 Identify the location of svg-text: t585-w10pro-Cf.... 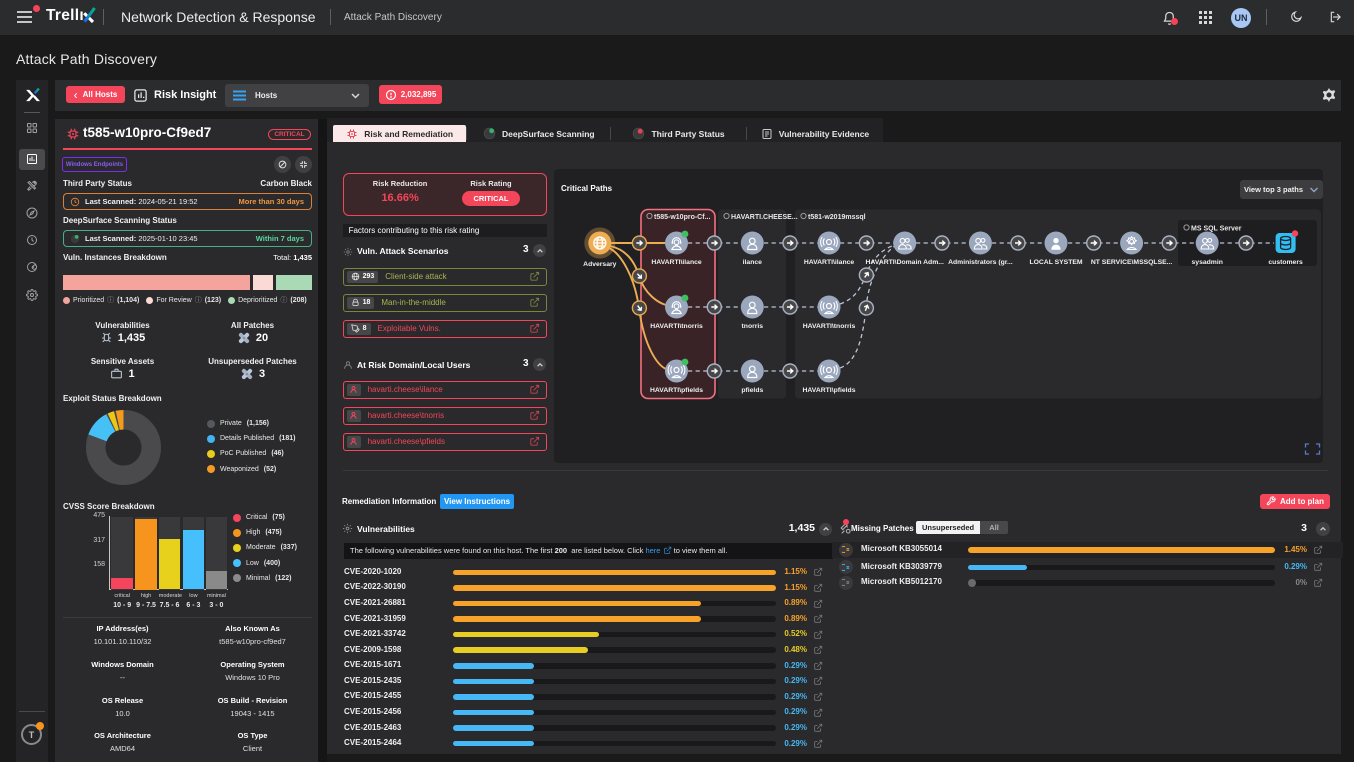
(682, 217).